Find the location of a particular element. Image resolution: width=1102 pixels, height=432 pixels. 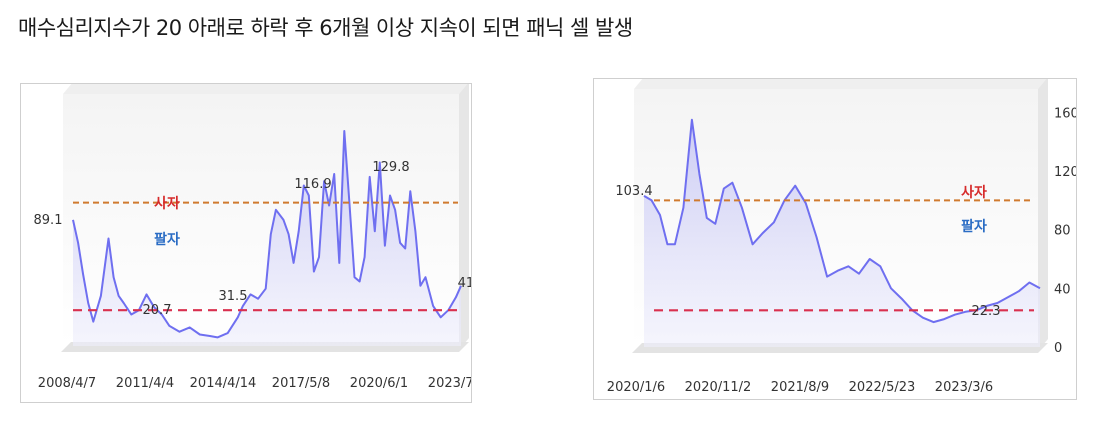

x-tick-label: 2020/6/1 is located at coordinates (379, 383).